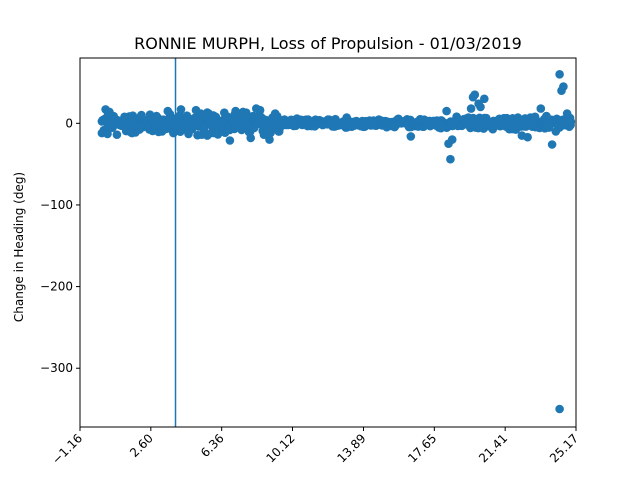 Image resolution: width=640 pixels, height=480 pixels. I want to click on x-tick-label: 17.65, so click(422, 448).